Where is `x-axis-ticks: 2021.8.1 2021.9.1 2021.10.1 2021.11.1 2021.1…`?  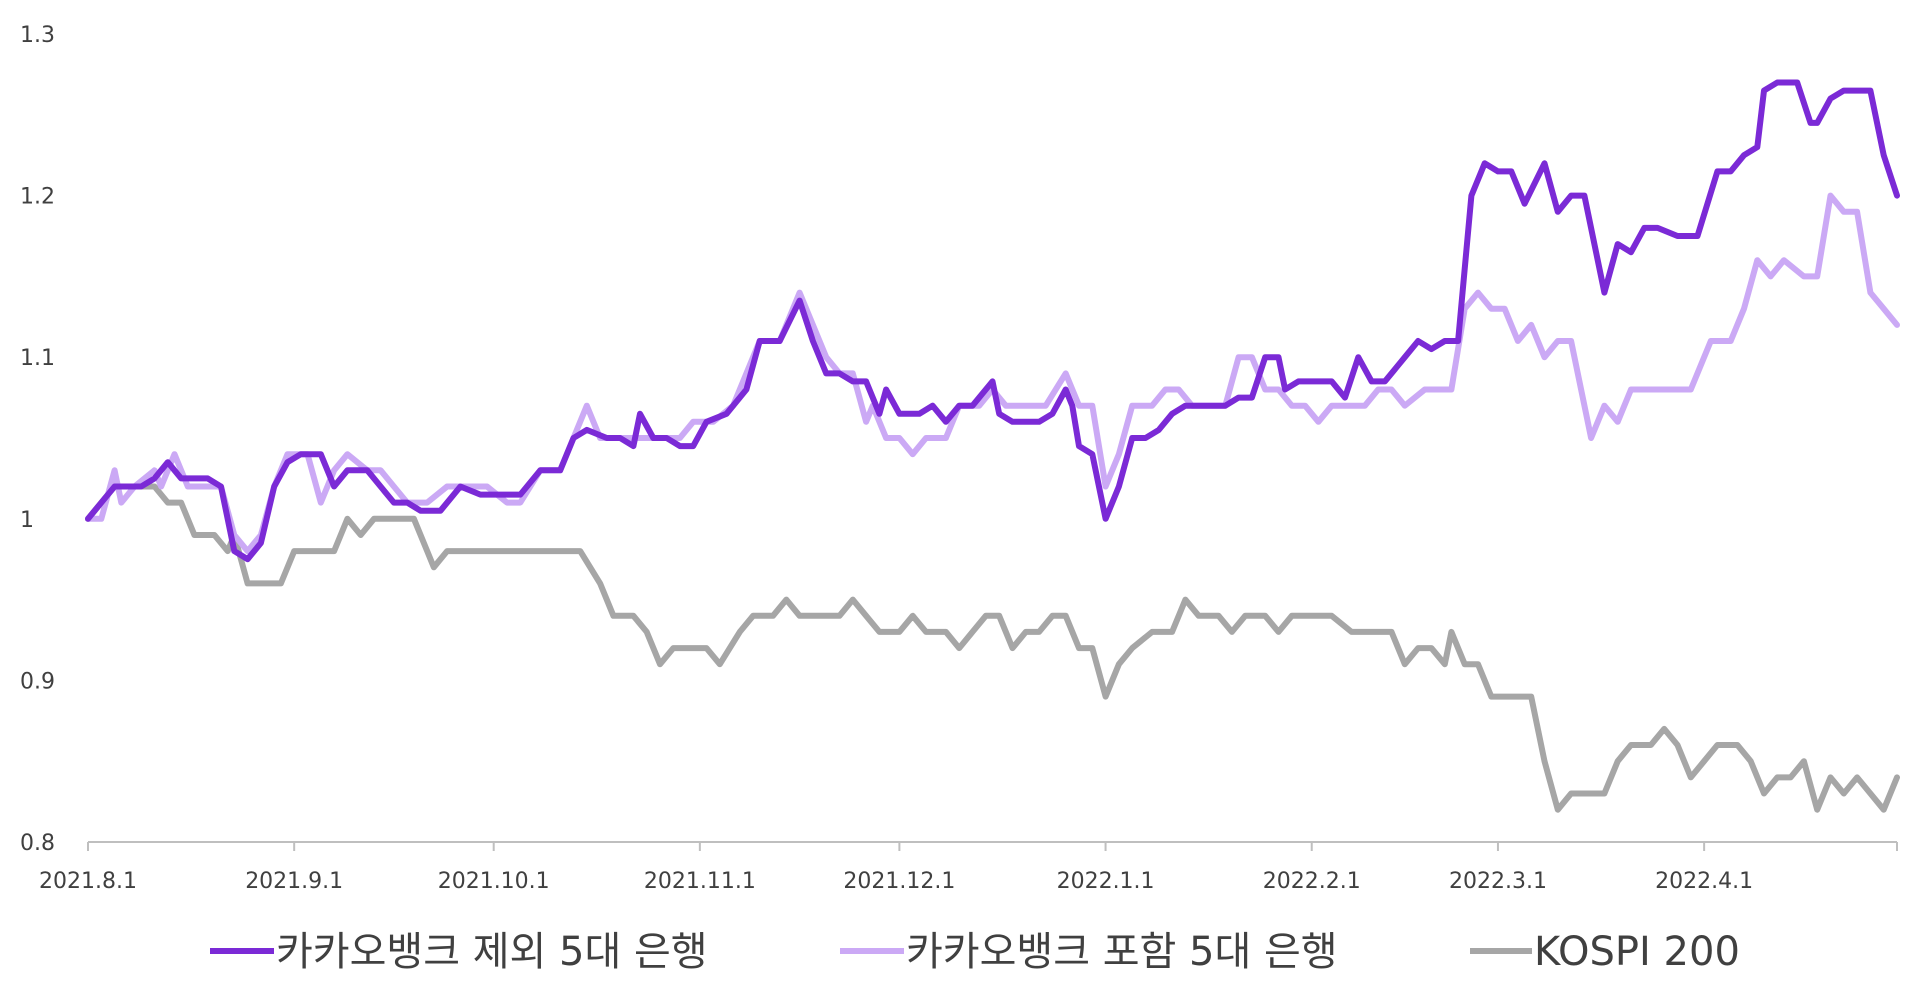
x-axis-ticks: 2021.8.1 2021.9.1 2021.10.1 2021.11.1 2021.1… is located at coordinates (968, 868).